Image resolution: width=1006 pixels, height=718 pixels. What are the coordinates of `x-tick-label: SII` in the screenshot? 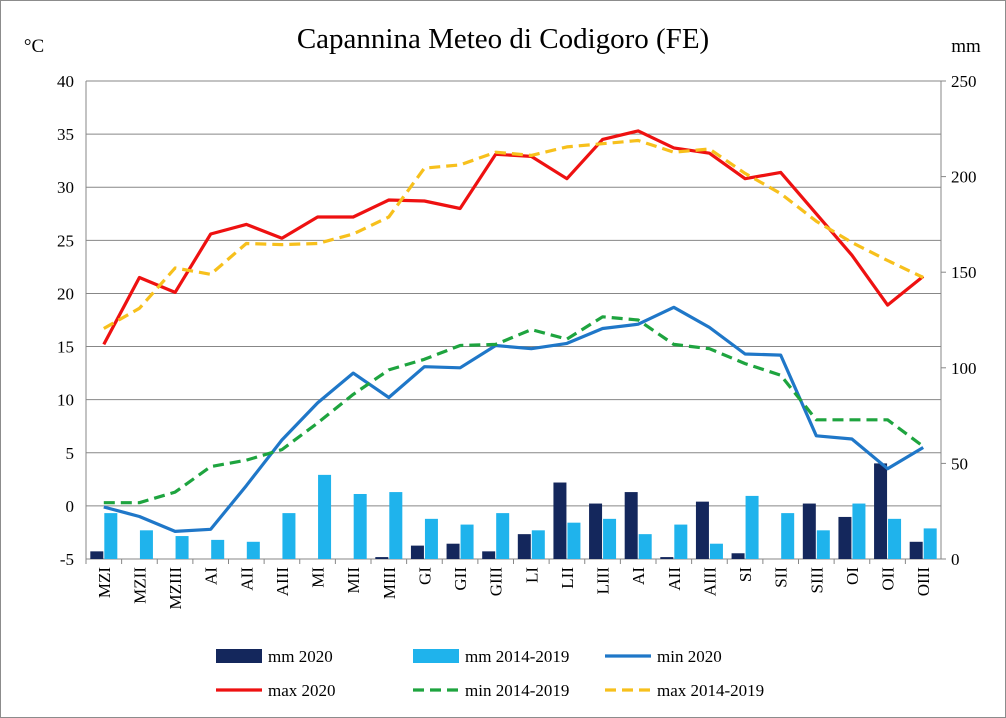 It's located at (781, 577).